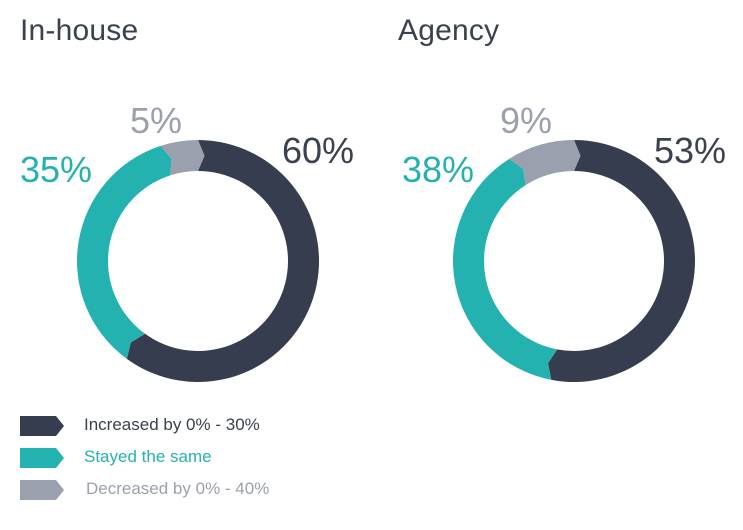  Describe the element at coordinates (690, 150) in the screenshot. I see `data-label-increased: 53%` at that location.